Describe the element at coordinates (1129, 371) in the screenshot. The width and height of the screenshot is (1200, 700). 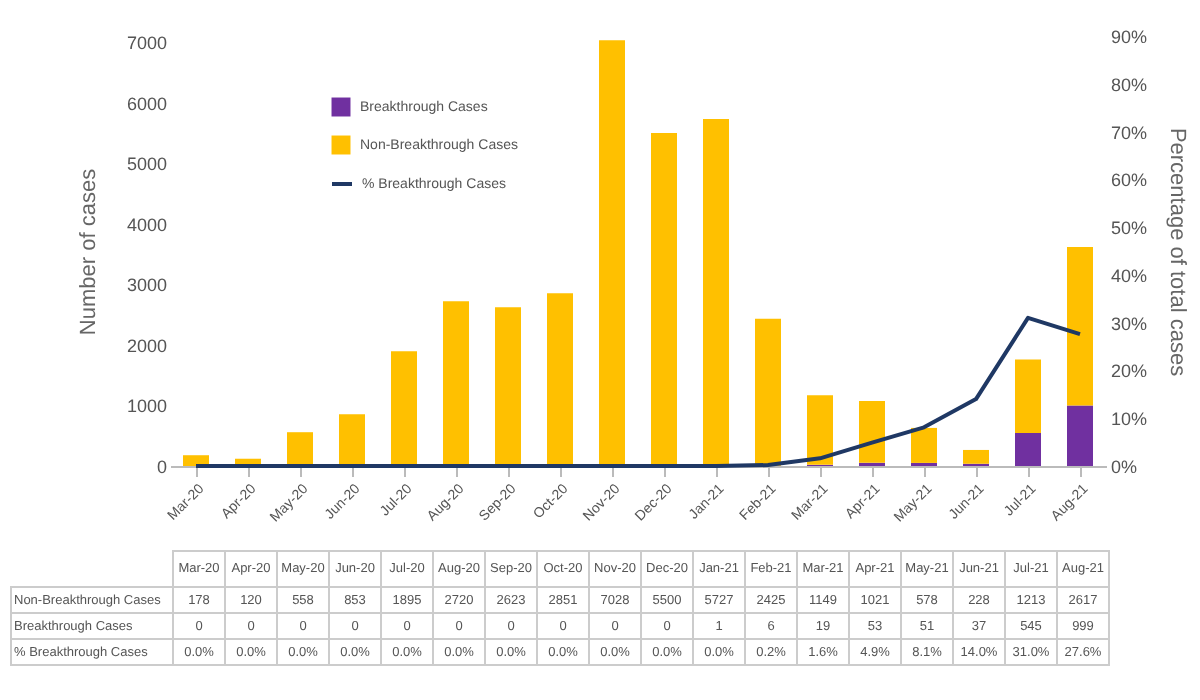
I see `y2-tick-label: 20%` at that location.